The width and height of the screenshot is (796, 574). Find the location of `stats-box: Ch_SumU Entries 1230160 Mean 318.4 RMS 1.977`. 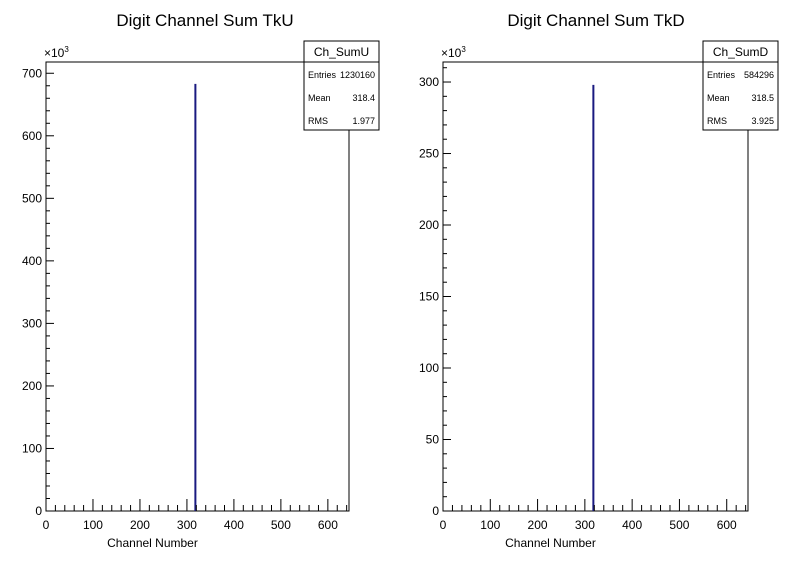

stats-box: Ch_SumU Entries 1230160 Mean 318.4 RMS 1.977 is located at coordinates (341, 85).